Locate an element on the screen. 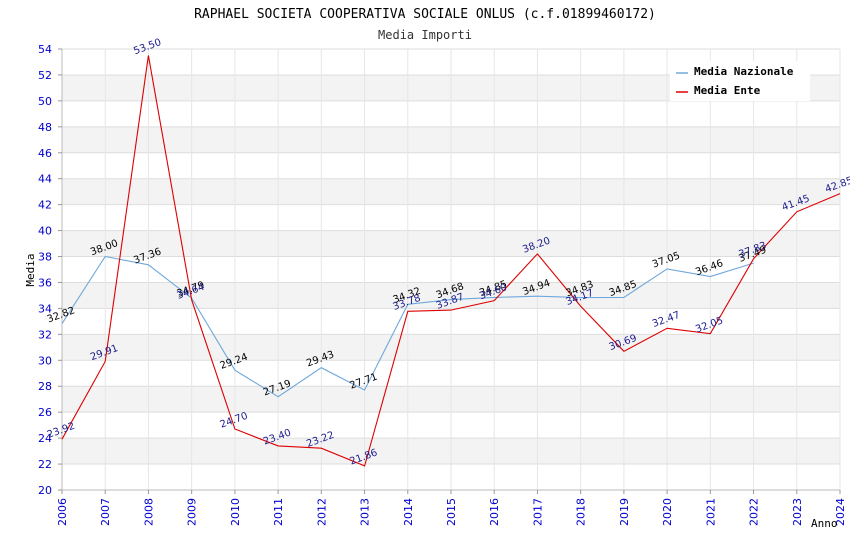  y-tick-label: 34 is located at coordinates (45, 308).